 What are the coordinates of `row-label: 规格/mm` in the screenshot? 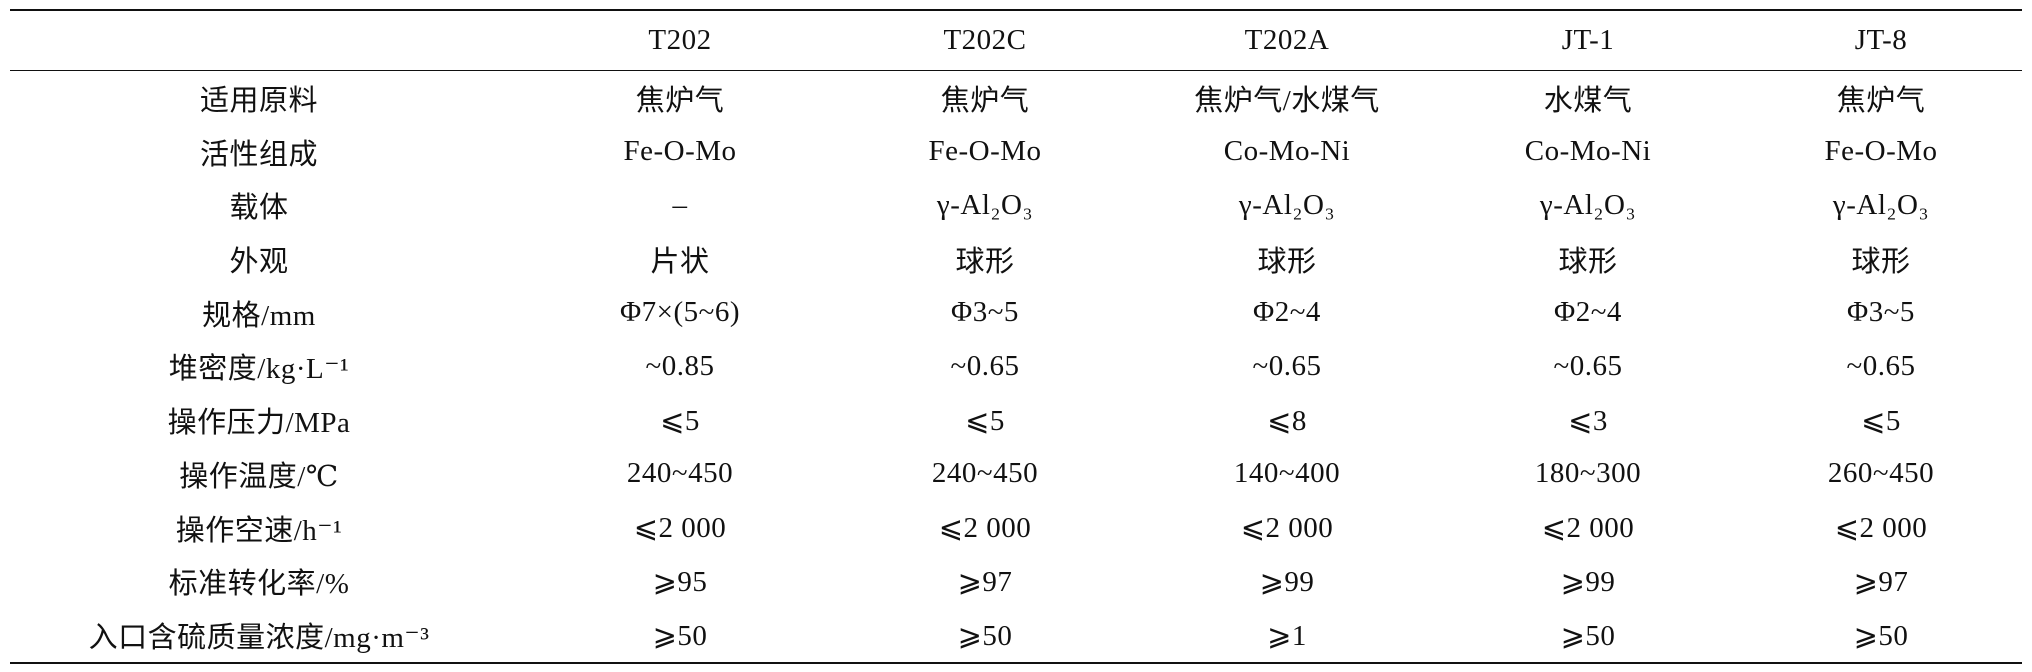 It's located at (259, 315).